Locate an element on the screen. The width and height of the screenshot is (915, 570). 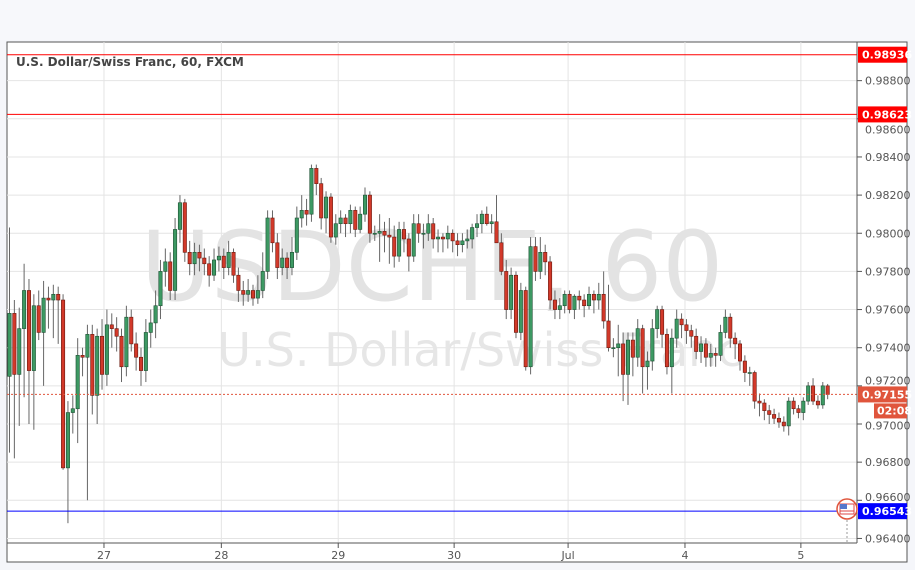
price-label: 0.96543 is located at coordinates (887, 511).